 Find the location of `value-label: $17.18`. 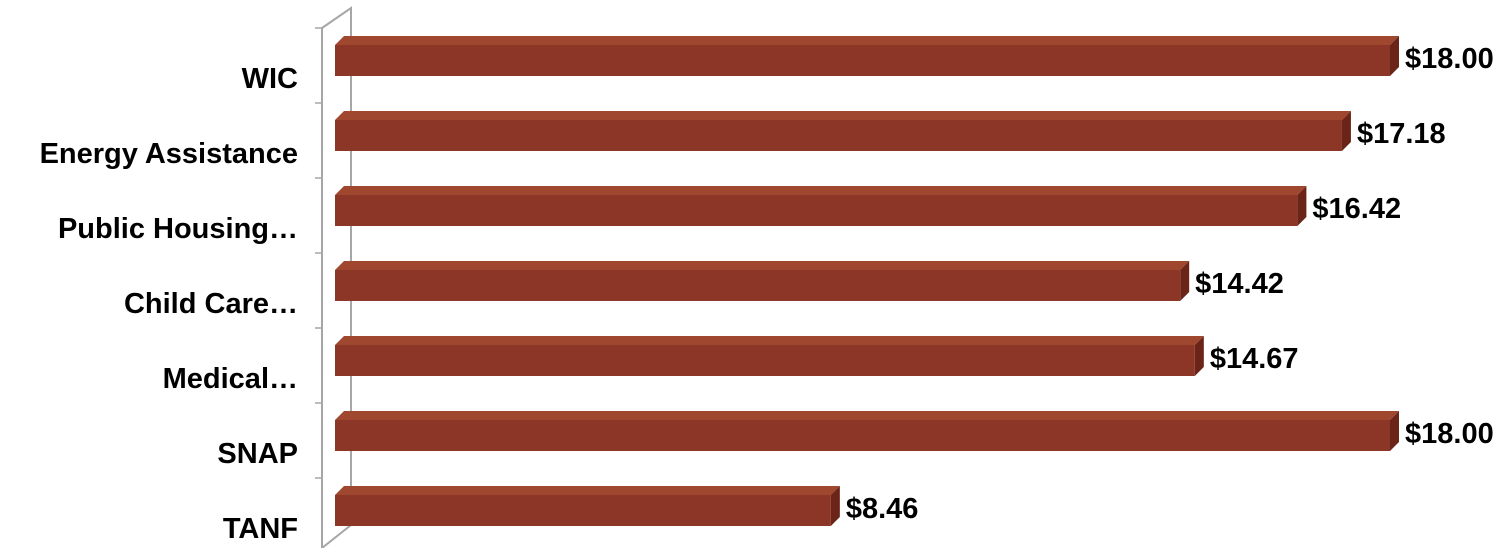

value-label: $17.18 is located at coordinates (1401, 134).